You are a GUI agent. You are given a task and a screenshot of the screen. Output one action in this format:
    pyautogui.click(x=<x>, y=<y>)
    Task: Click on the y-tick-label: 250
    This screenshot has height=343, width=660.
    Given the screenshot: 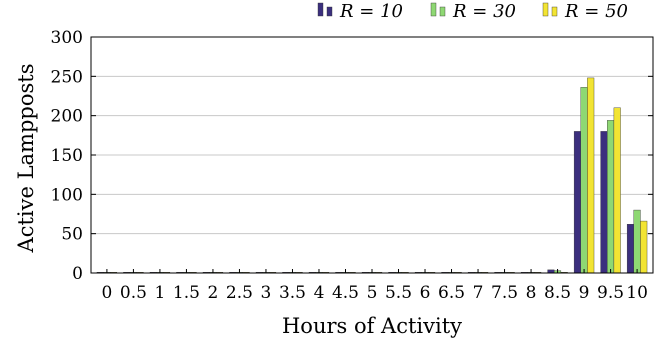 What is the action you would take?
    pyautogui.click(x=67, y=77)
    